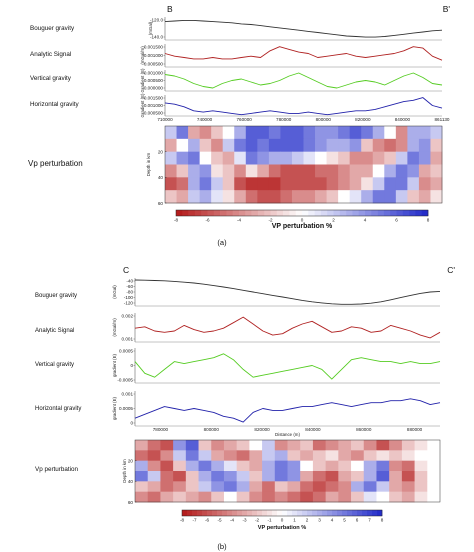 The image size is (474, 552). I want to click on colorbar-tick-label: 8, so click(428, 220).